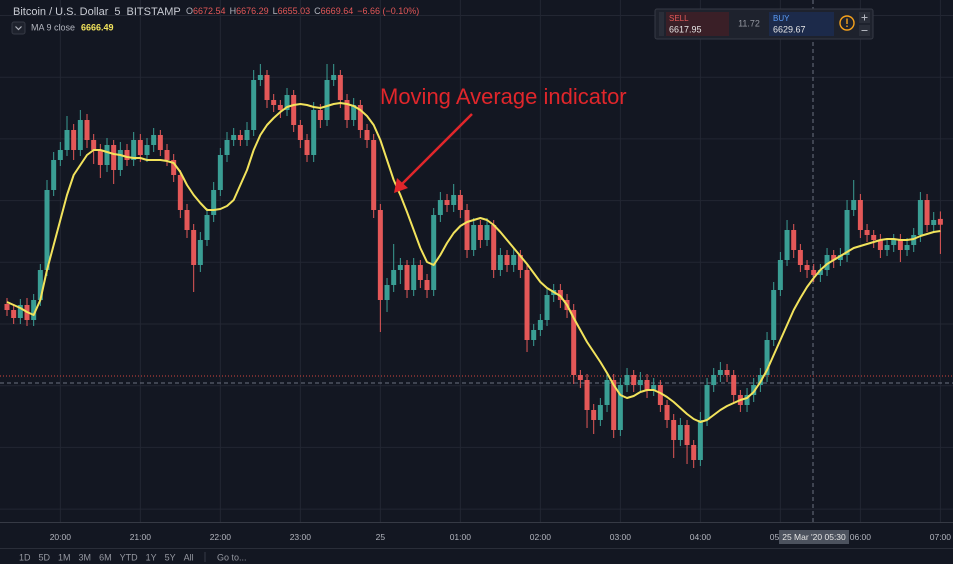 This screenshot has height=564, width=953. What do you see at coordinates (749, 23) in the screenshot?
I see `spread: 11.72` at bounding box center [749, 23].